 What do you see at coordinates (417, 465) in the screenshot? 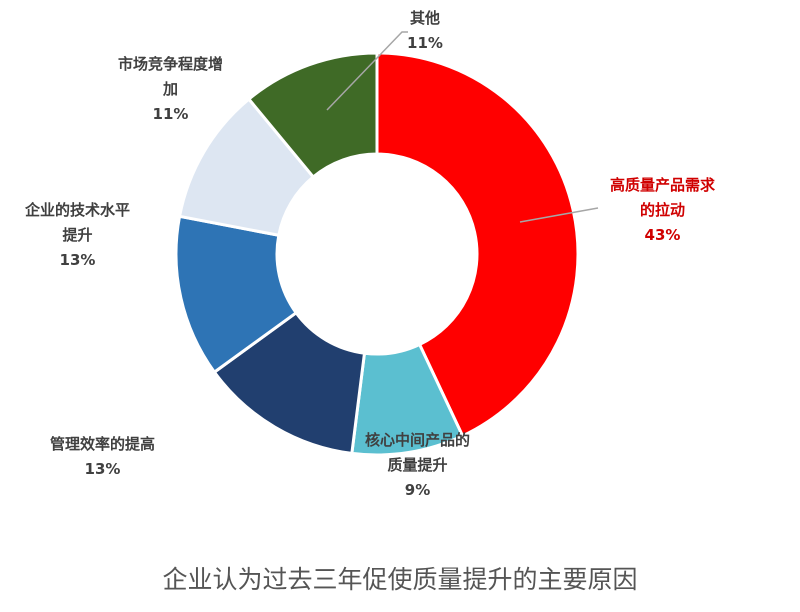
I see `slice-label-core-intermediate: 核心中间产品的 质量提升 9%` at bounding box center [417, 465].